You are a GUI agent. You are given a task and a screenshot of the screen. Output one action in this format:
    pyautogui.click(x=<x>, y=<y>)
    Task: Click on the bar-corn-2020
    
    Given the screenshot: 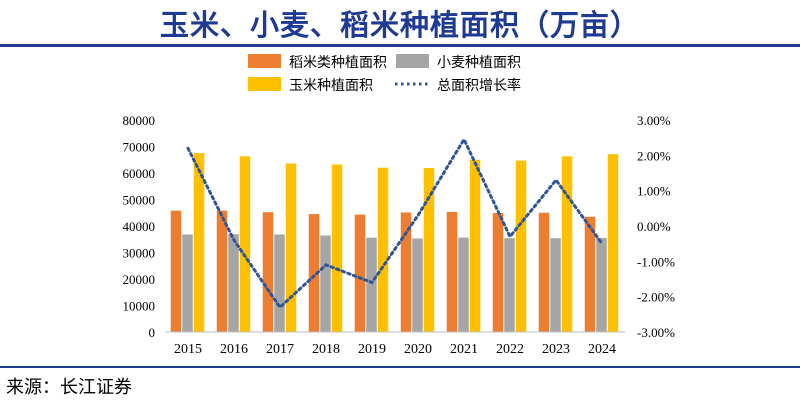 What is the action you would take?
    pyautogui.click(x=429, y=249)
    